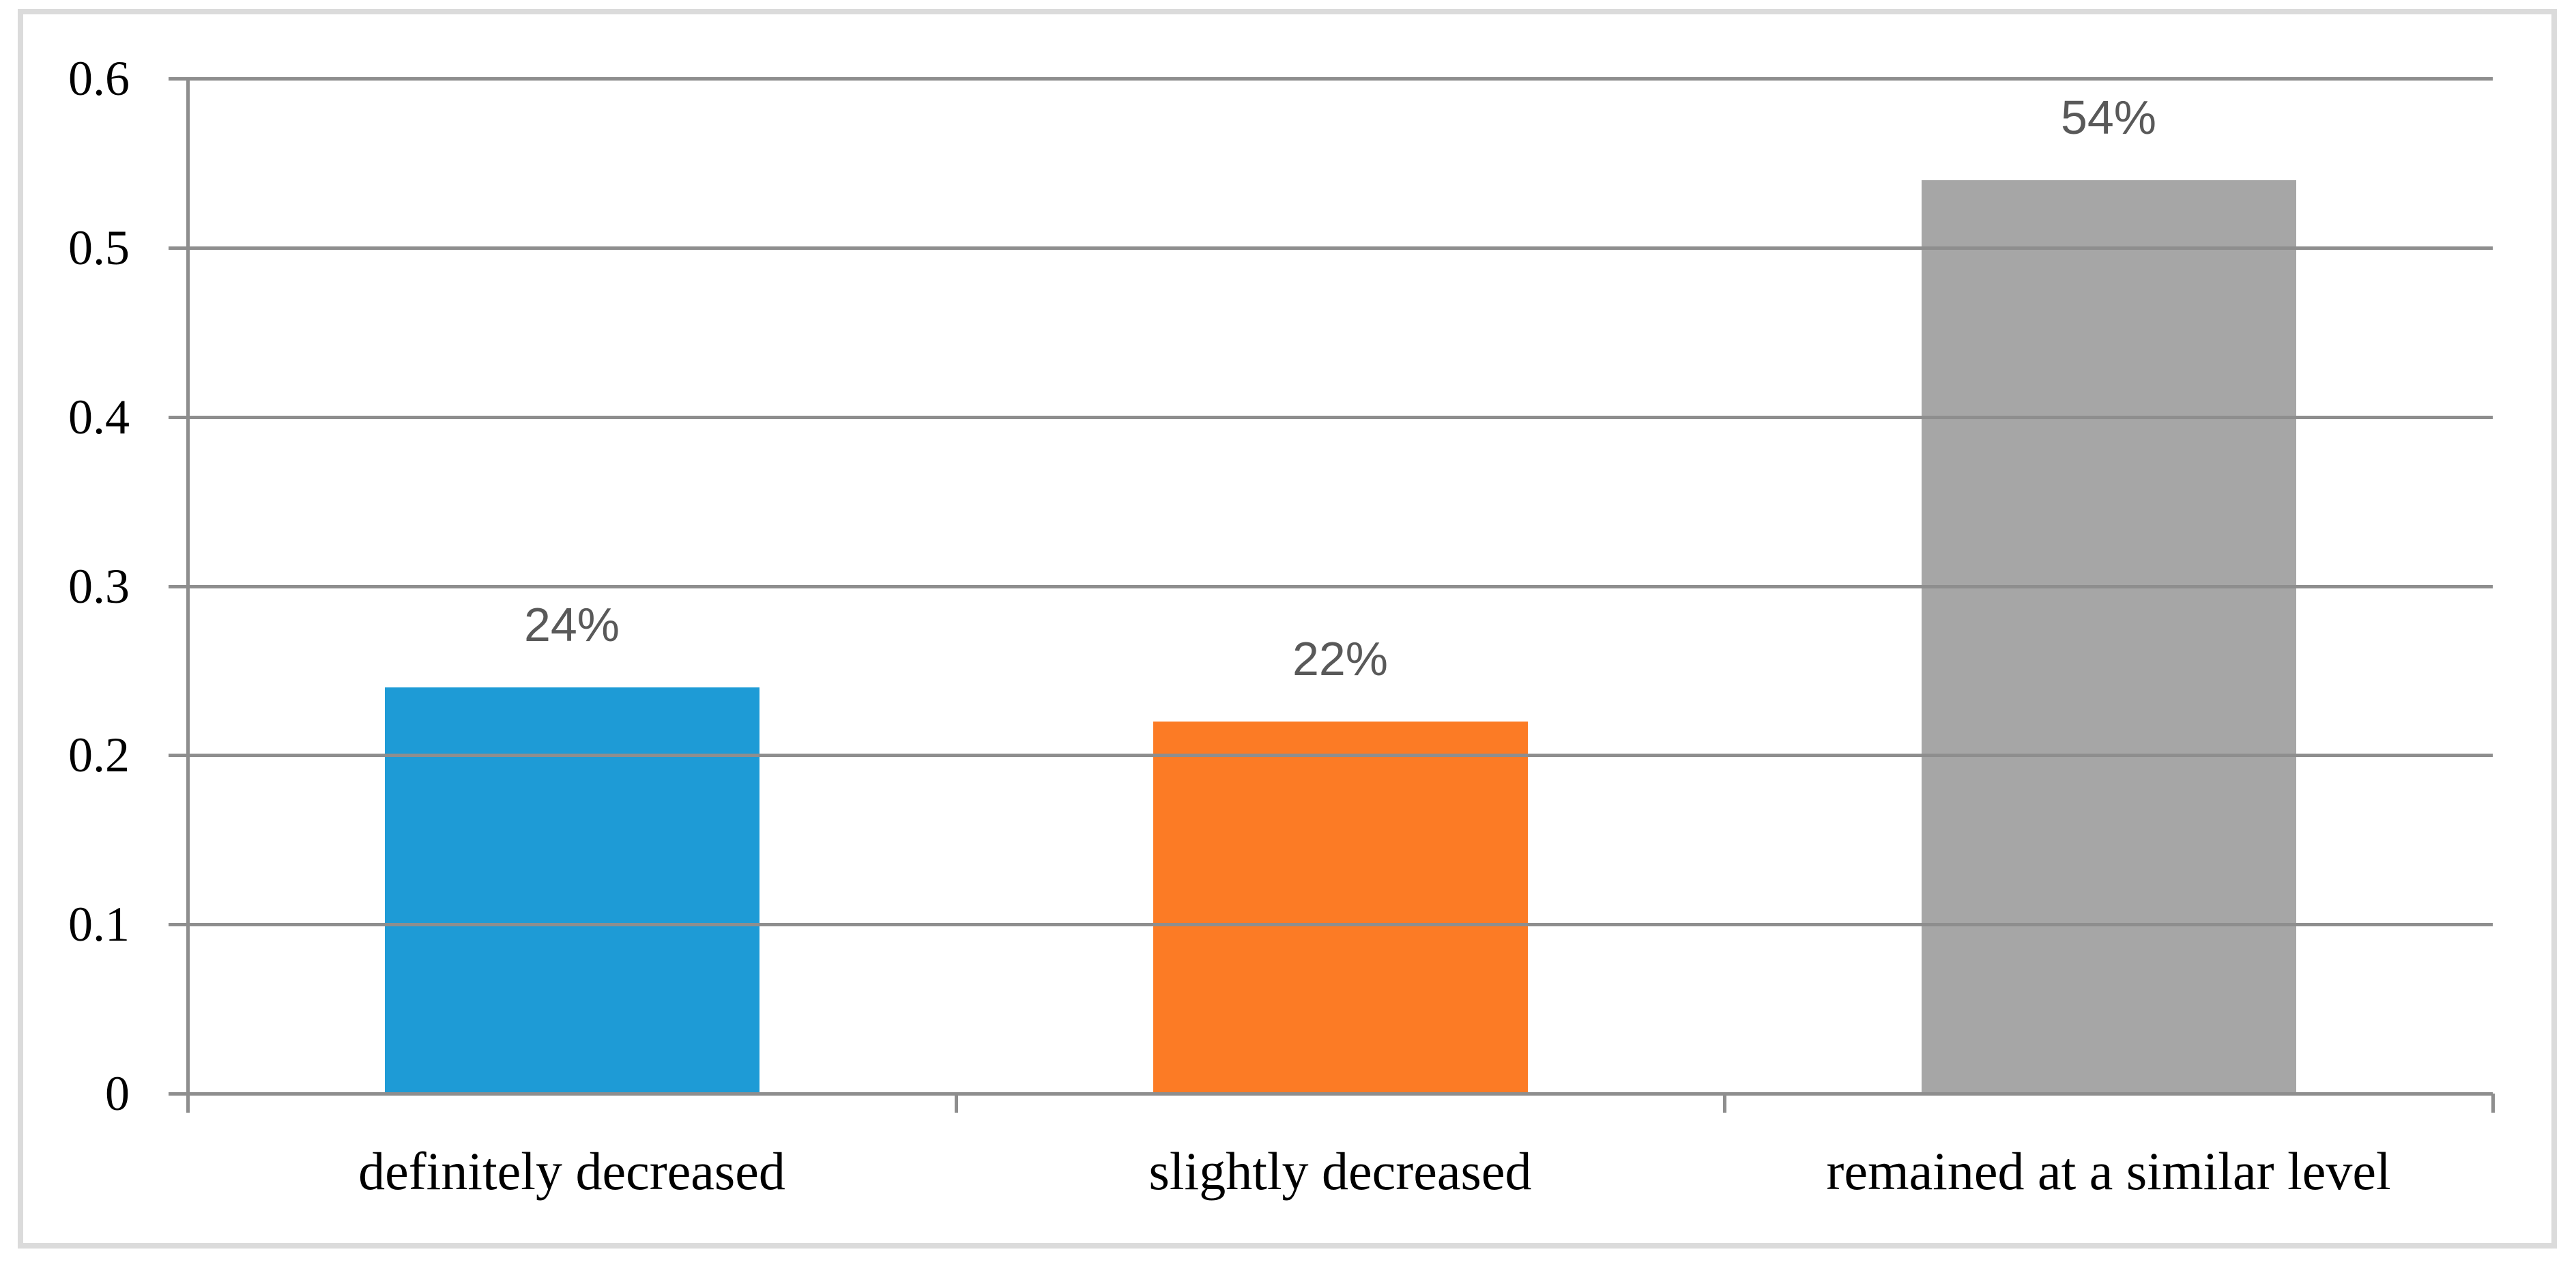 The width and height of the screenshot is (2576, 1269). Describe the element at coordinates (2108, 117) in the screenshot. I see `bar-value-label: 54%` at that location.